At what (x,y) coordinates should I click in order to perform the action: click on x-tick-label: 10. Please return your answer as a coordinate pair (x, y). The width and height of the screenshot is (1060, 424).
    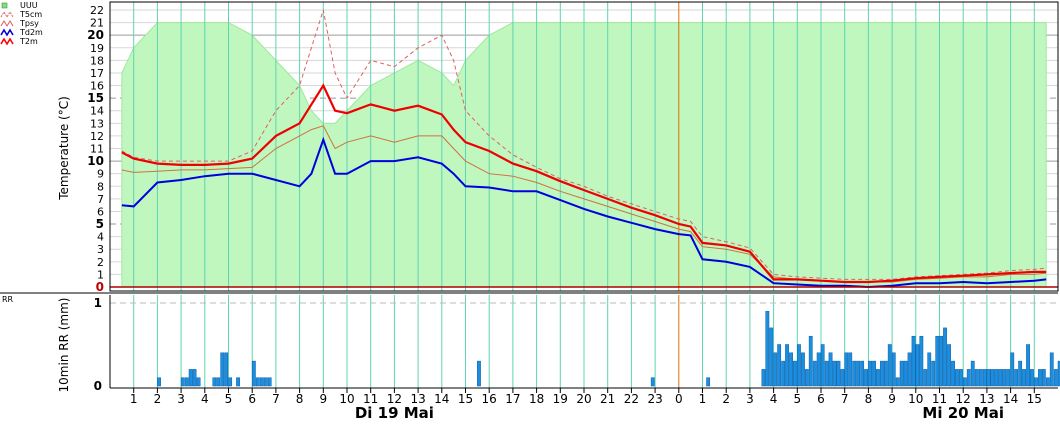
    Looking at the image, I should click on (915, 399).